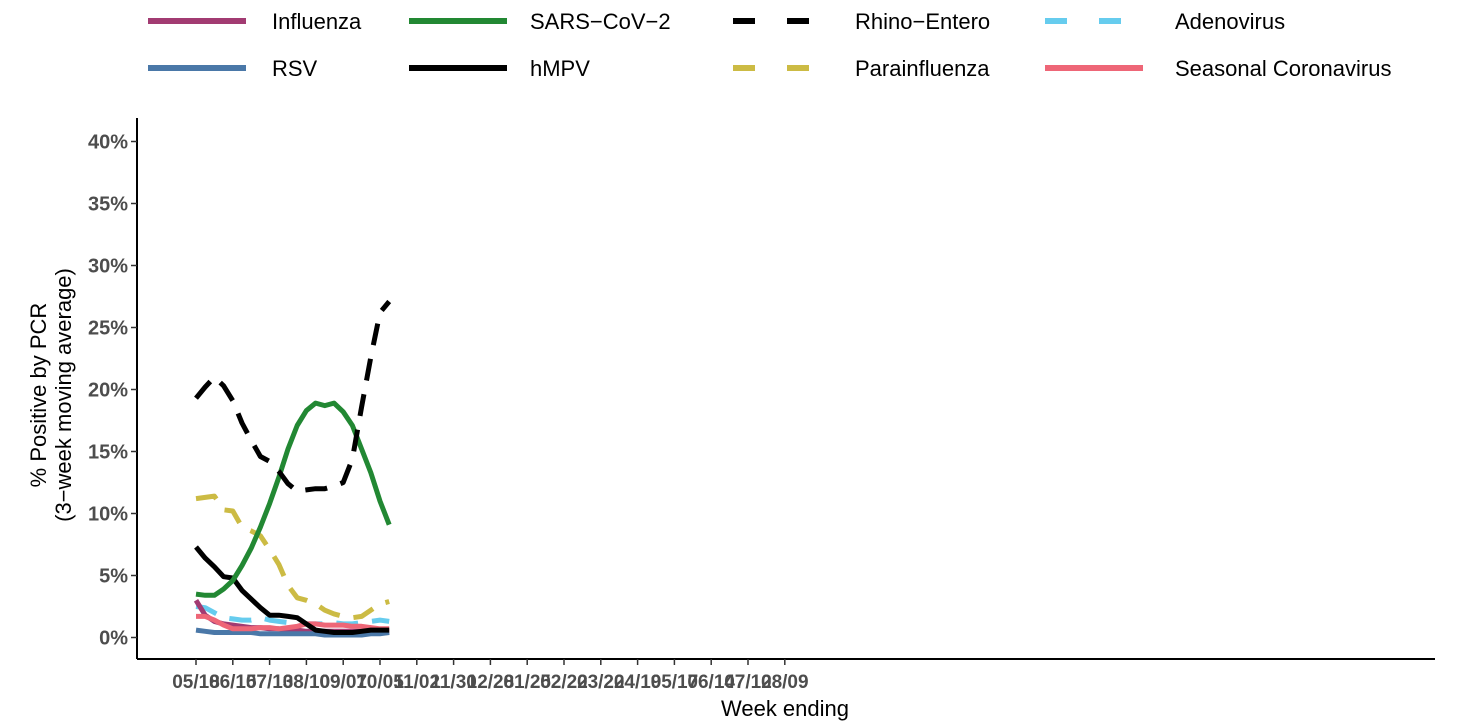 This screenshot has width=1466, height=725. I want to click on legend-label-seasonal-coronavirus: Seasonal Coronavirus, so click(1283, 68).